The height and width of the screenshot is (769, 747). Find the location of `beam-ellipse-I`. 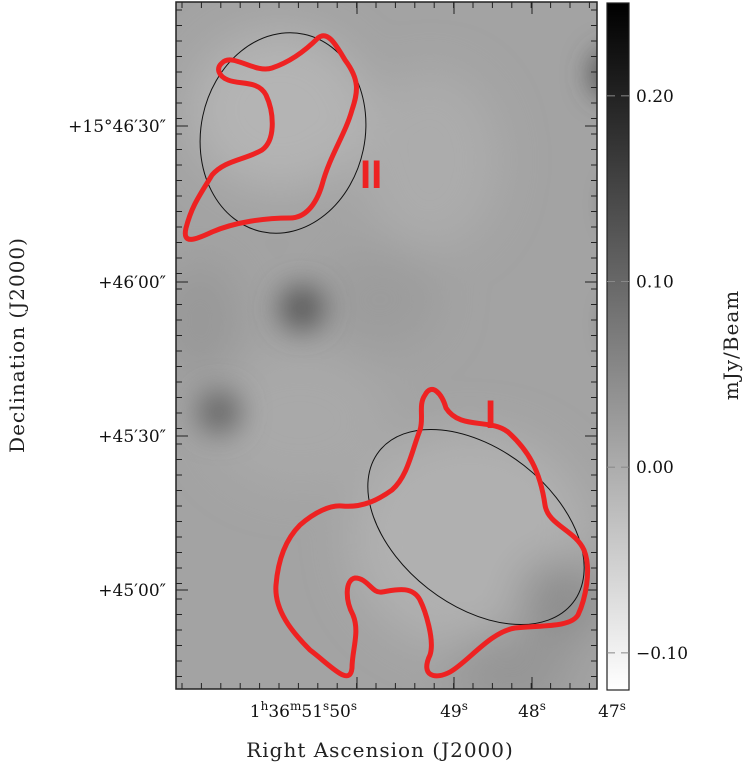

beam-ellipse-I is located at coordinates (476, 527).